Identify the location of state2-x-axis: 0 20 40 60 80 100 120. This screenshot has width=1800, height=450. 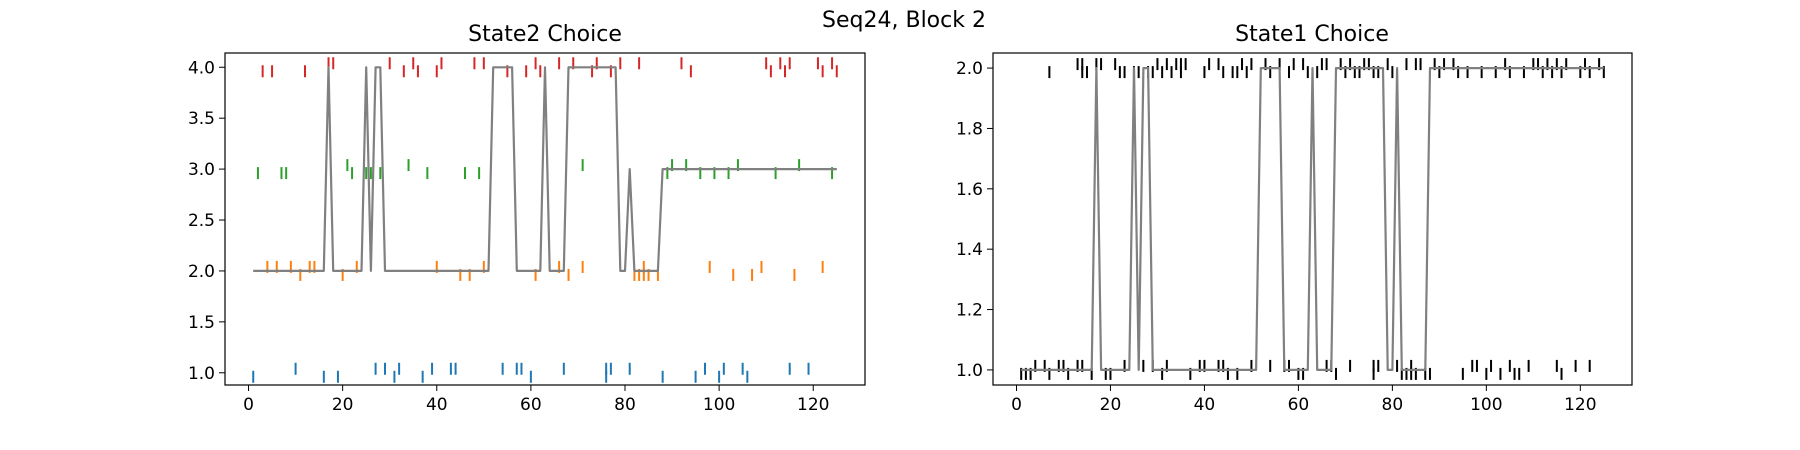
(536, 400).